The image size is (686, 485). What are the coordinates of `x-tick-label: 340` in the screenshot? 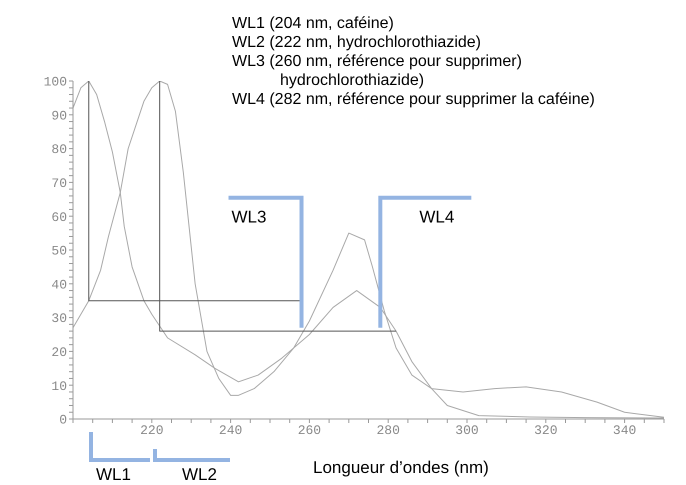 It's located at (624, 430).